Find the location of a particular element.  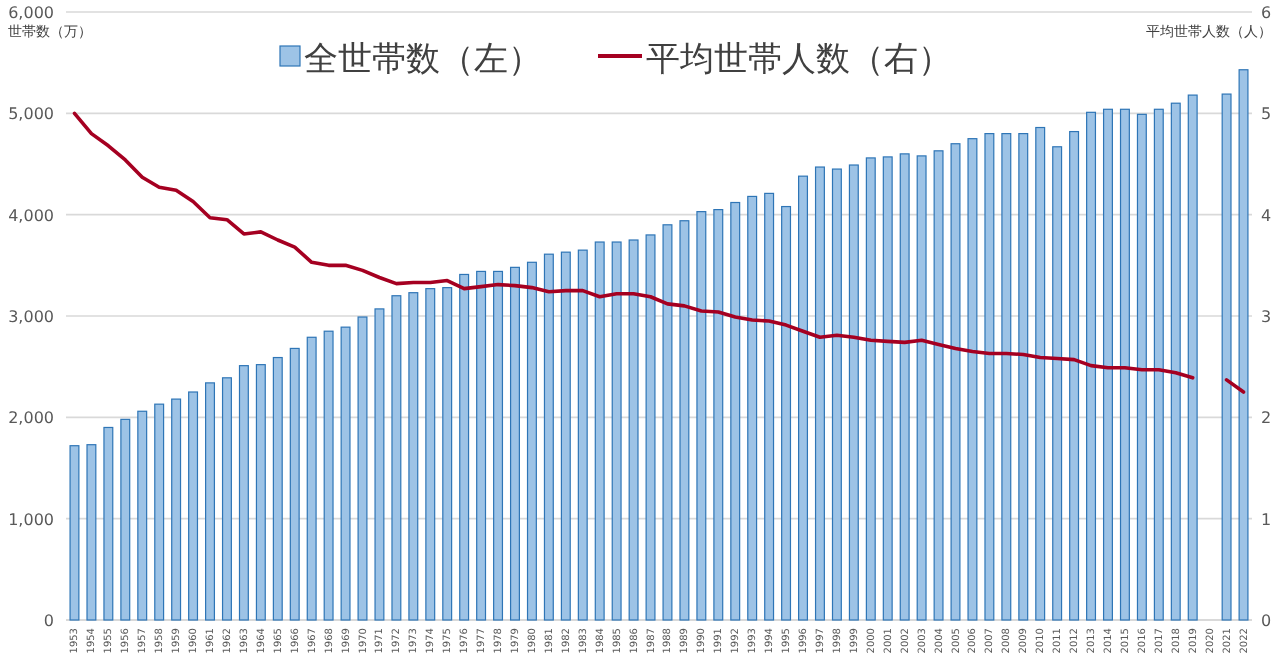

y-tick-label: 6,000 is located at coordinates (31, 13).